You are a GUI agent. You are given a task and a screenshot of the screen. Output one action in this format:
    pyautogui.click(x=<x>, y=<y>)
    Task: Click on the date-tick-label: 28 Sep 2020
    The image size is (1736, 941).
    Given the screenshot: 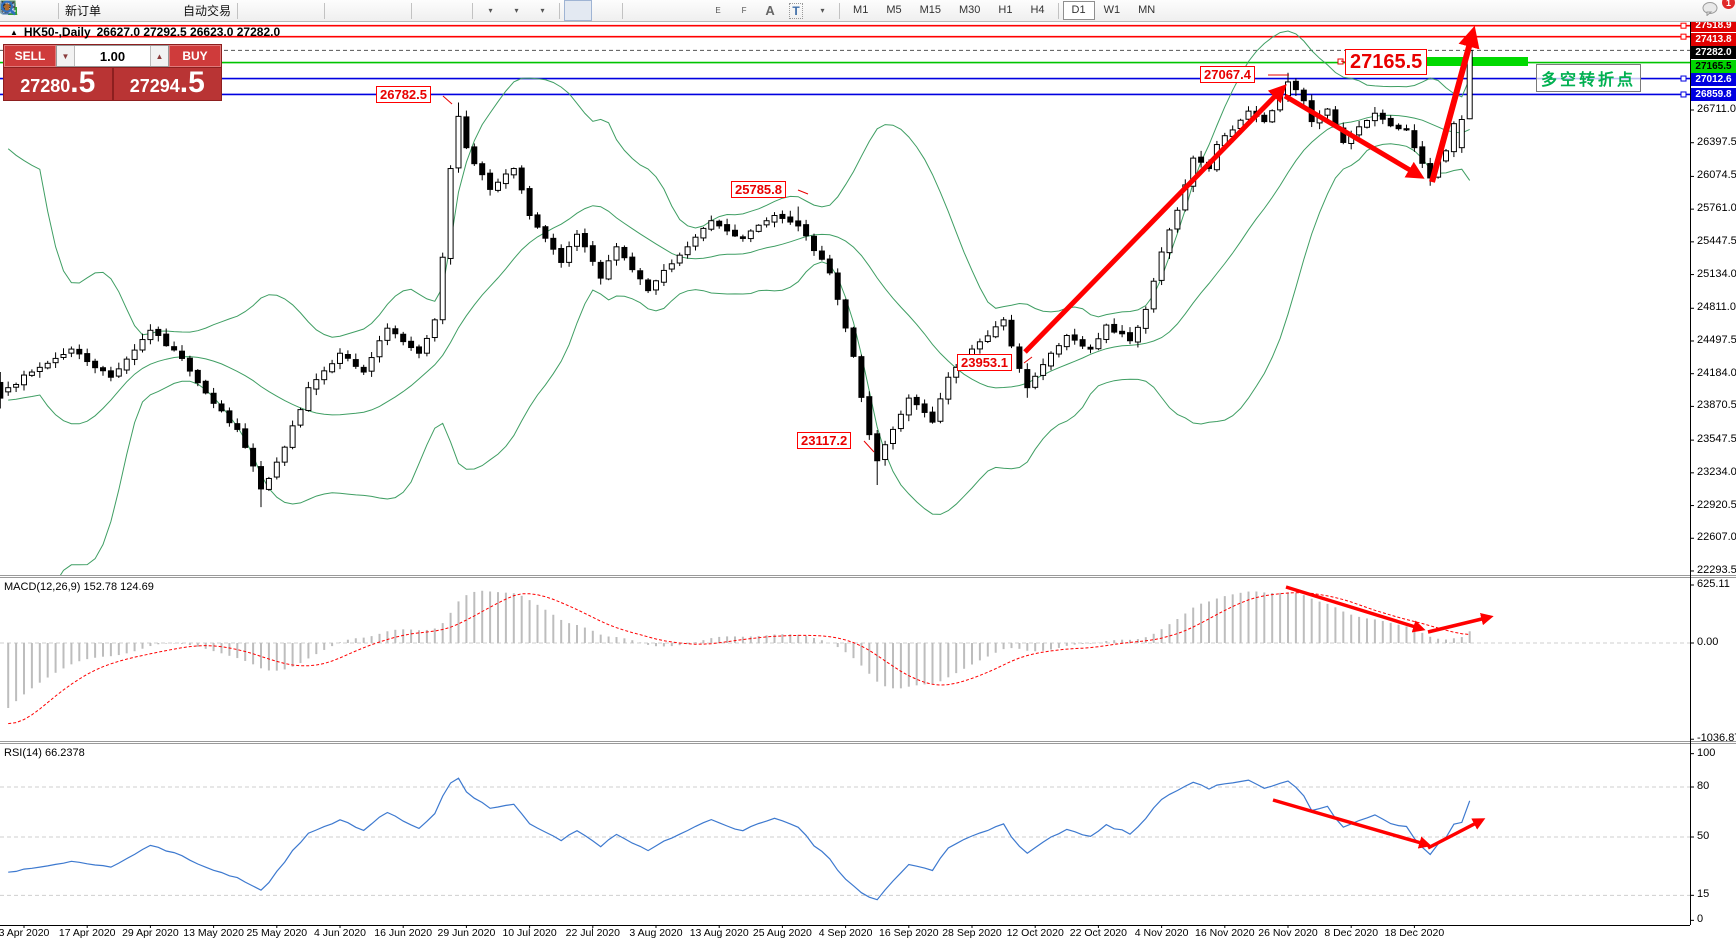 What is the action you would take?
    pyautogui.click(x=972, y=933)
    